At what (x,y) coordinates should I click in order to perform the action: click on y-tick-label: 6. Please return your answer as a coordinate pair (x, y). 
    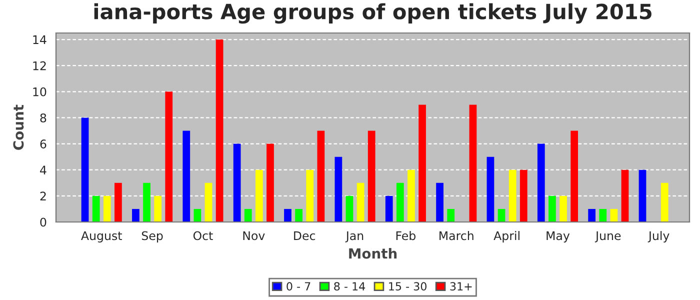
    Looking at the image, I should click on (43, 144).